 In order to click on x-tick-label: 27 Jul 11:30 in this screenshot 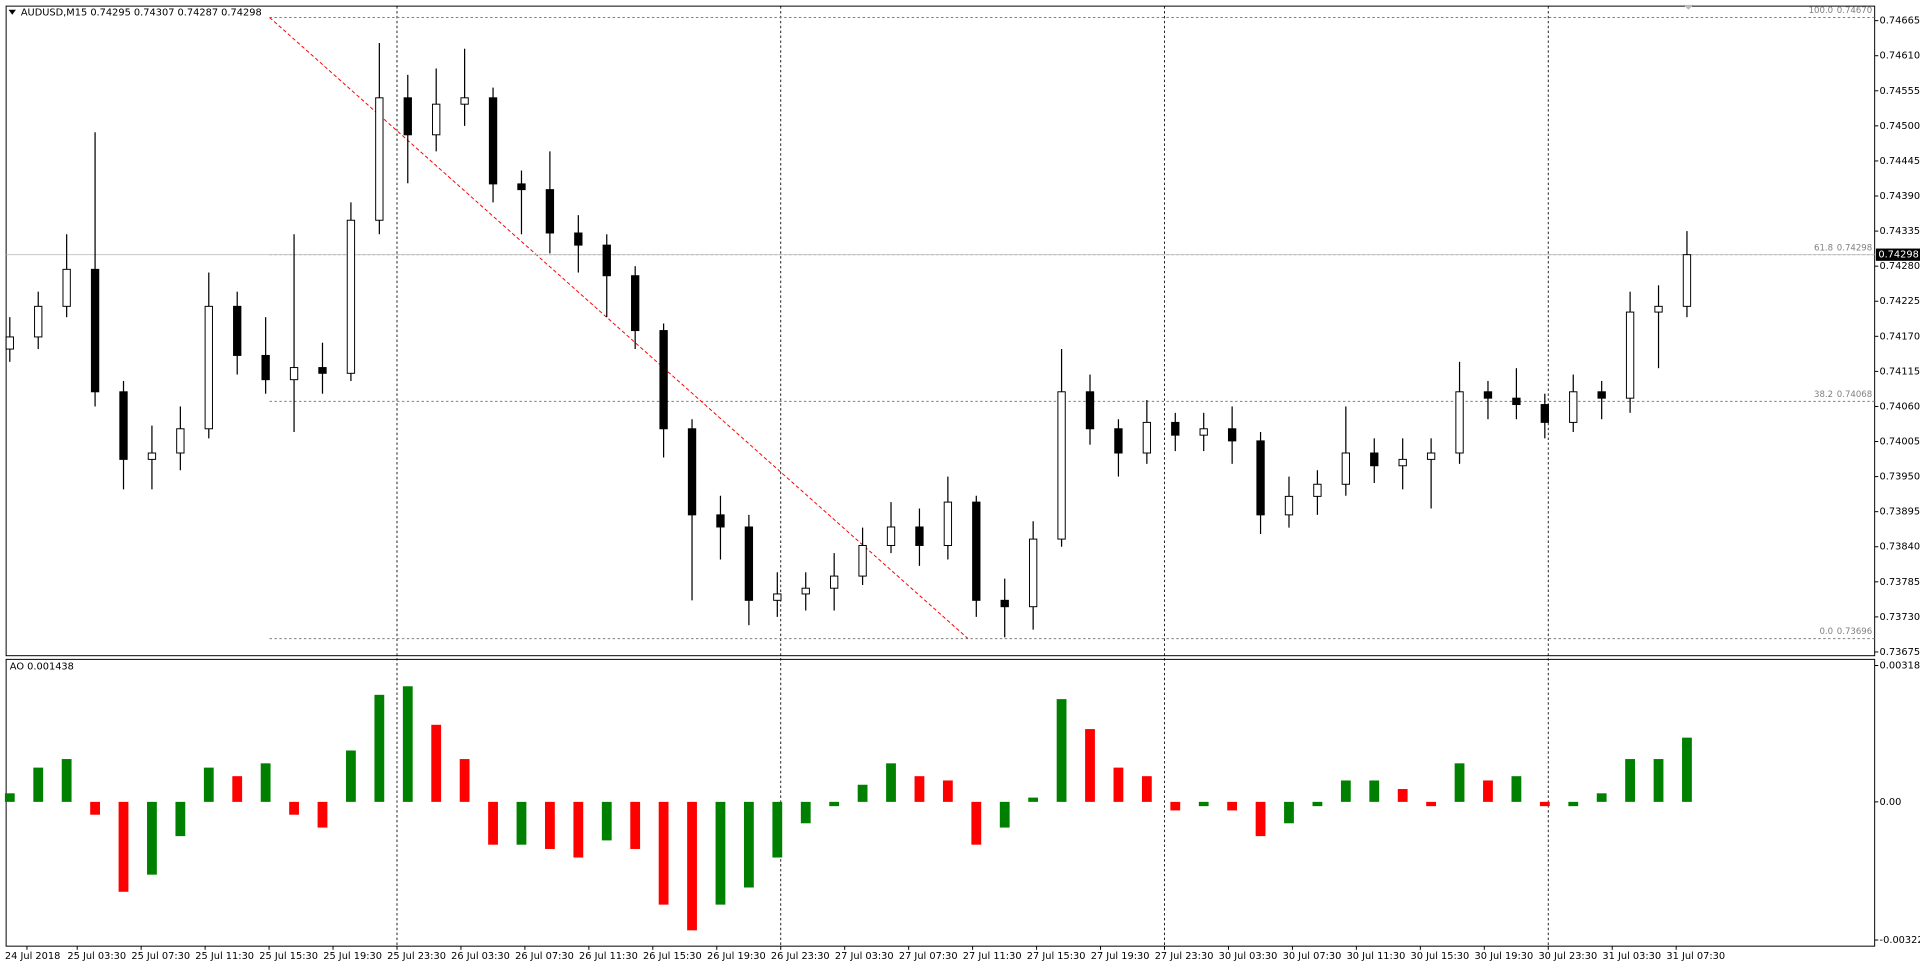, I will do `click(992, 956)`.